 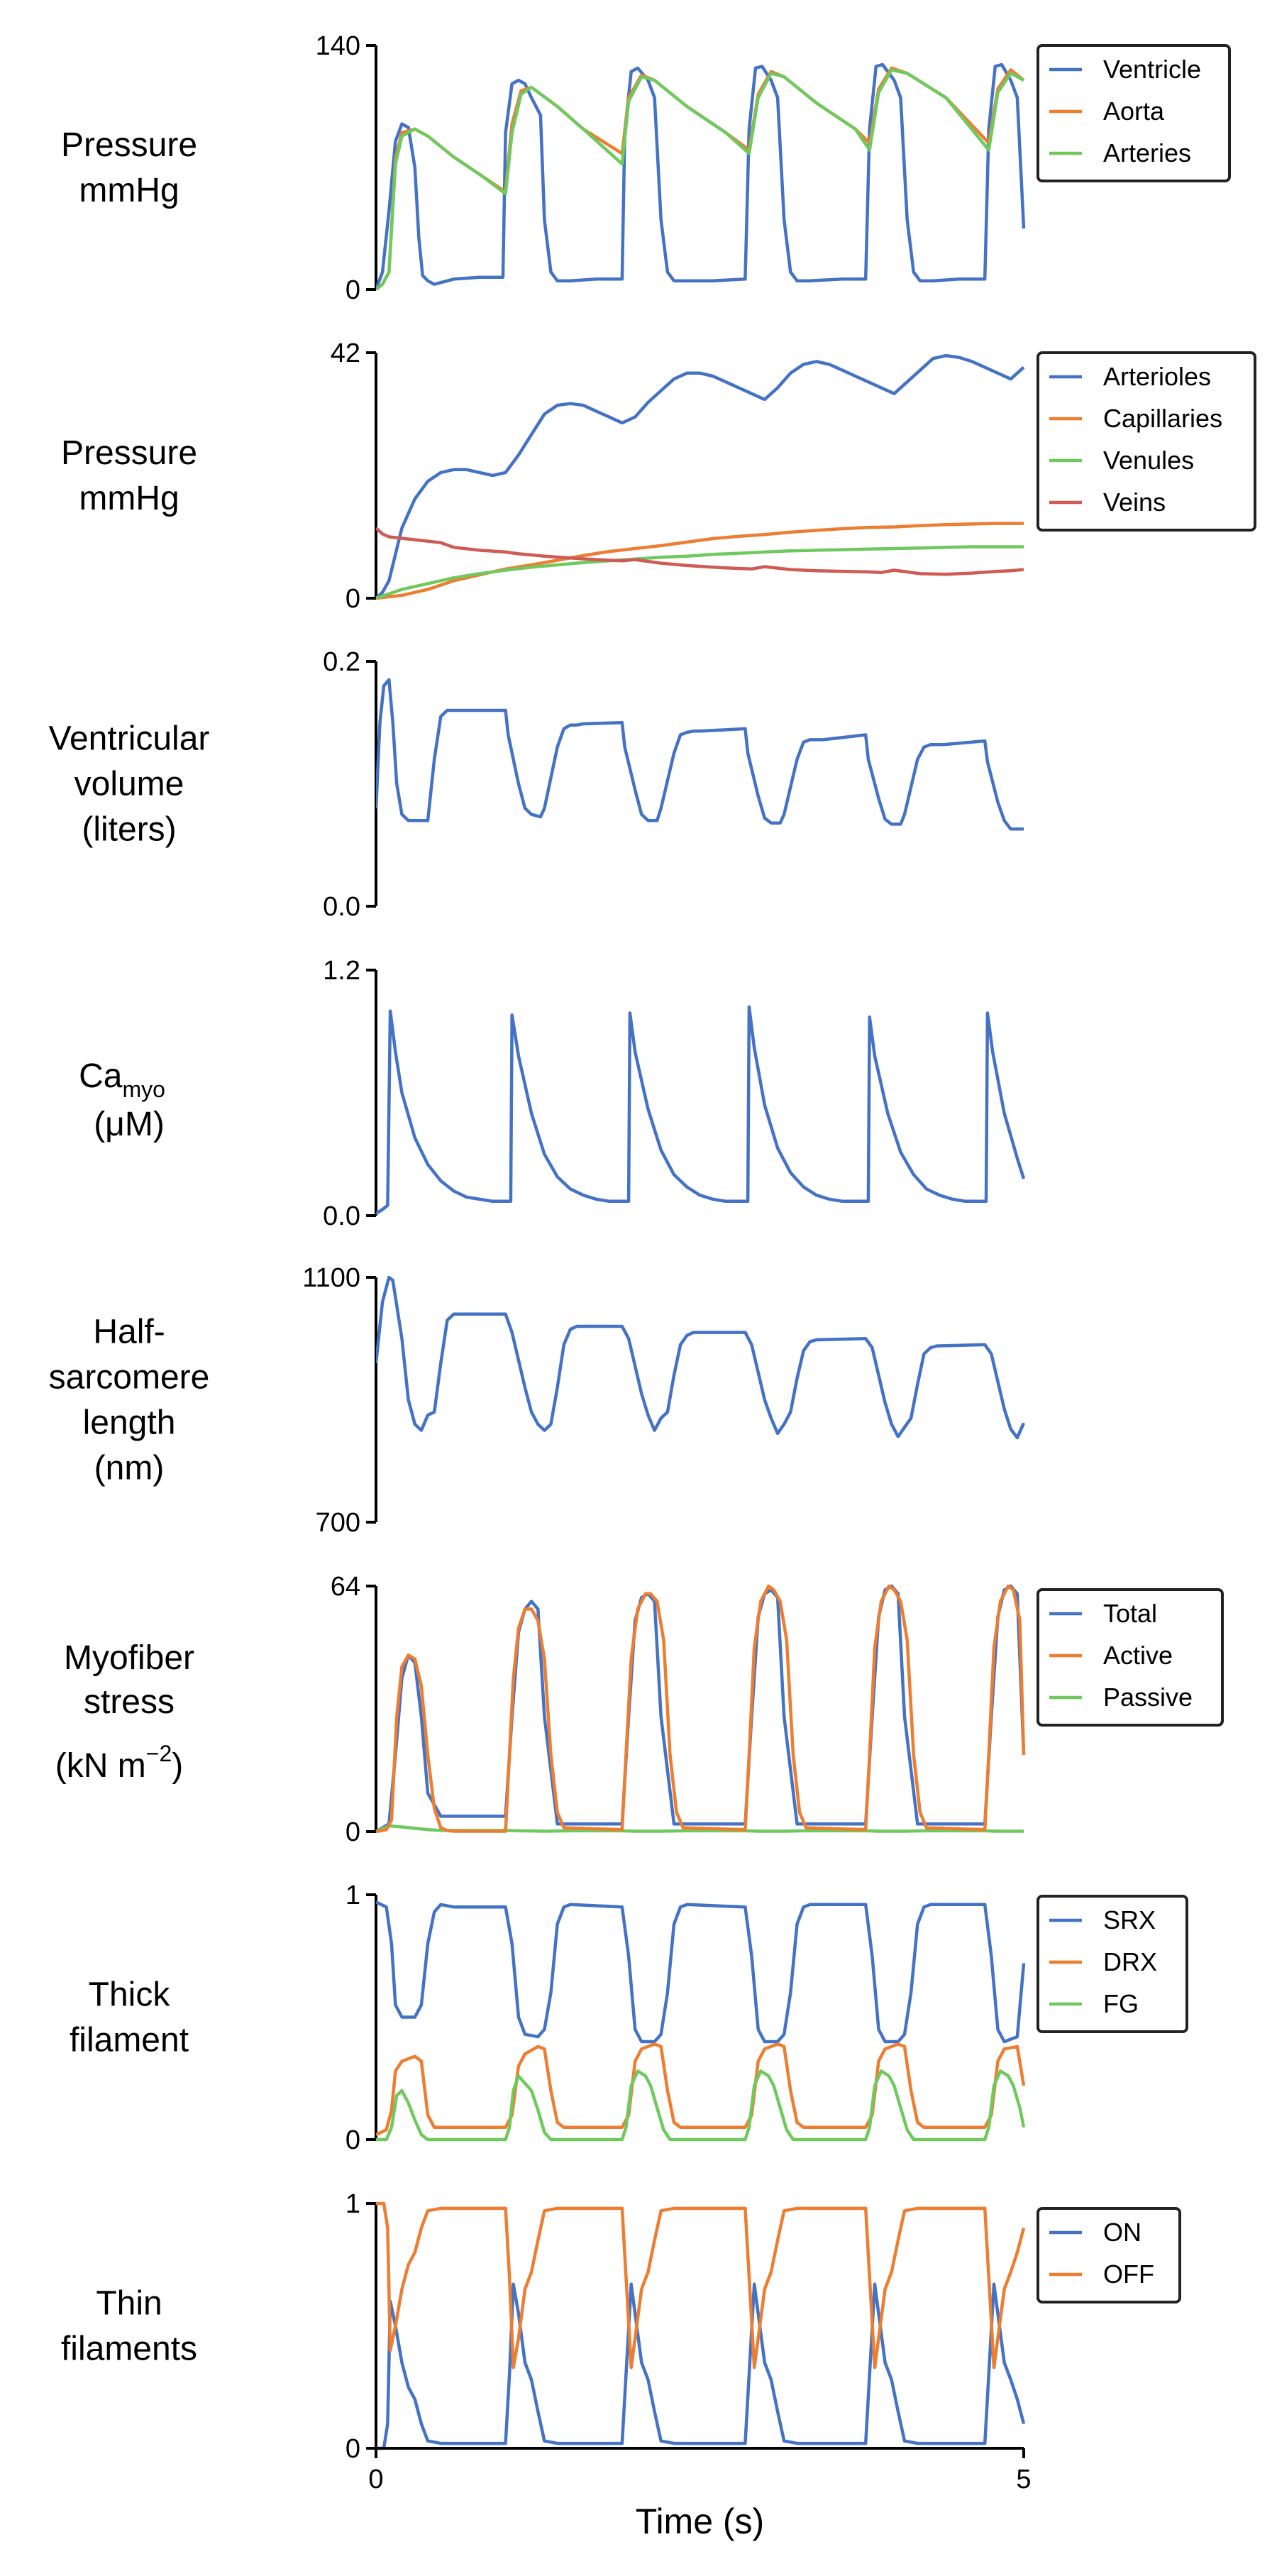 What do you see at coordinates (1108, 2255) in the screenshot?
I see `legend: ON OFF` at bounding box center [1108, 2255].